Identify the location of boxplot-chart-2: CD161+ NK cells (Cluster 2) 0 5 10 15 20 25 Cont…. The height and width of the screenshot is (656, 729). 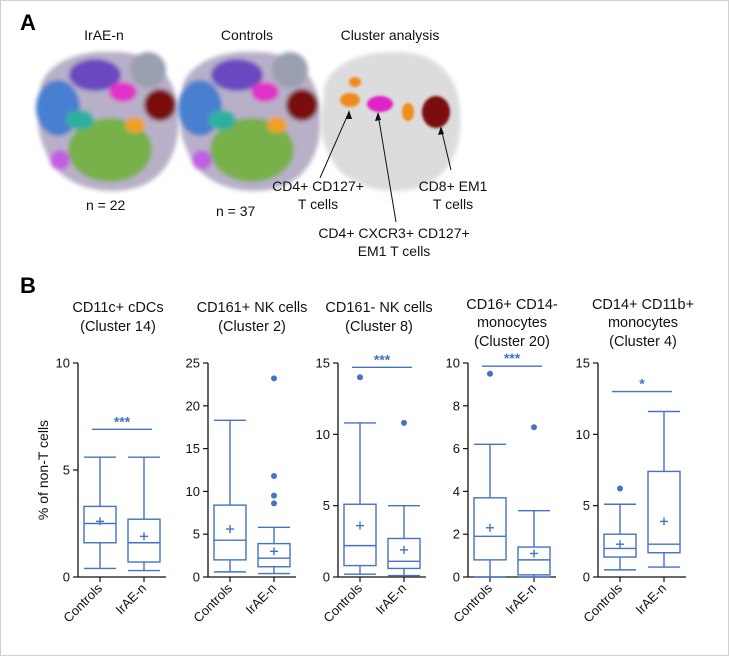
(247, 462).